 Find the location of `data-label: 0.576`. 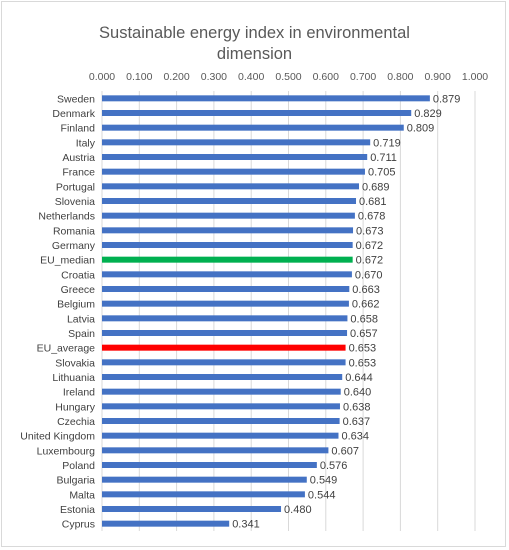

data-label: 0.576 is located at coordinates (334, 466).